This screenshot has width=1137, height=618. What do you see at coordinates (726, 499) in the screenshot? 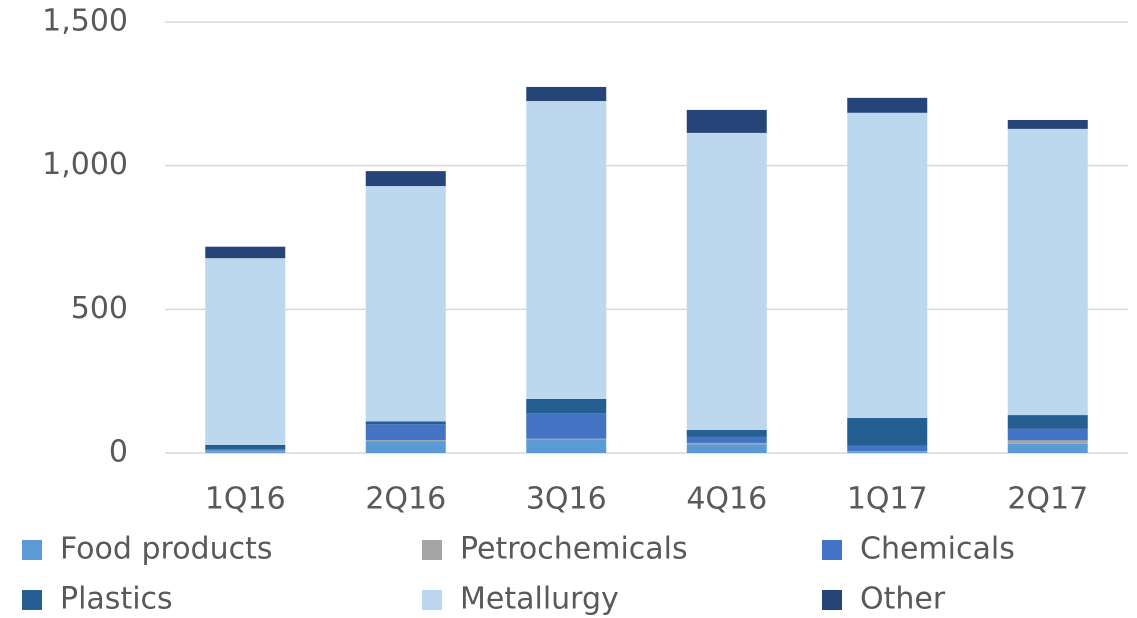
I see `x-tick-label: 4Q16` at bounding box center [726, 499].